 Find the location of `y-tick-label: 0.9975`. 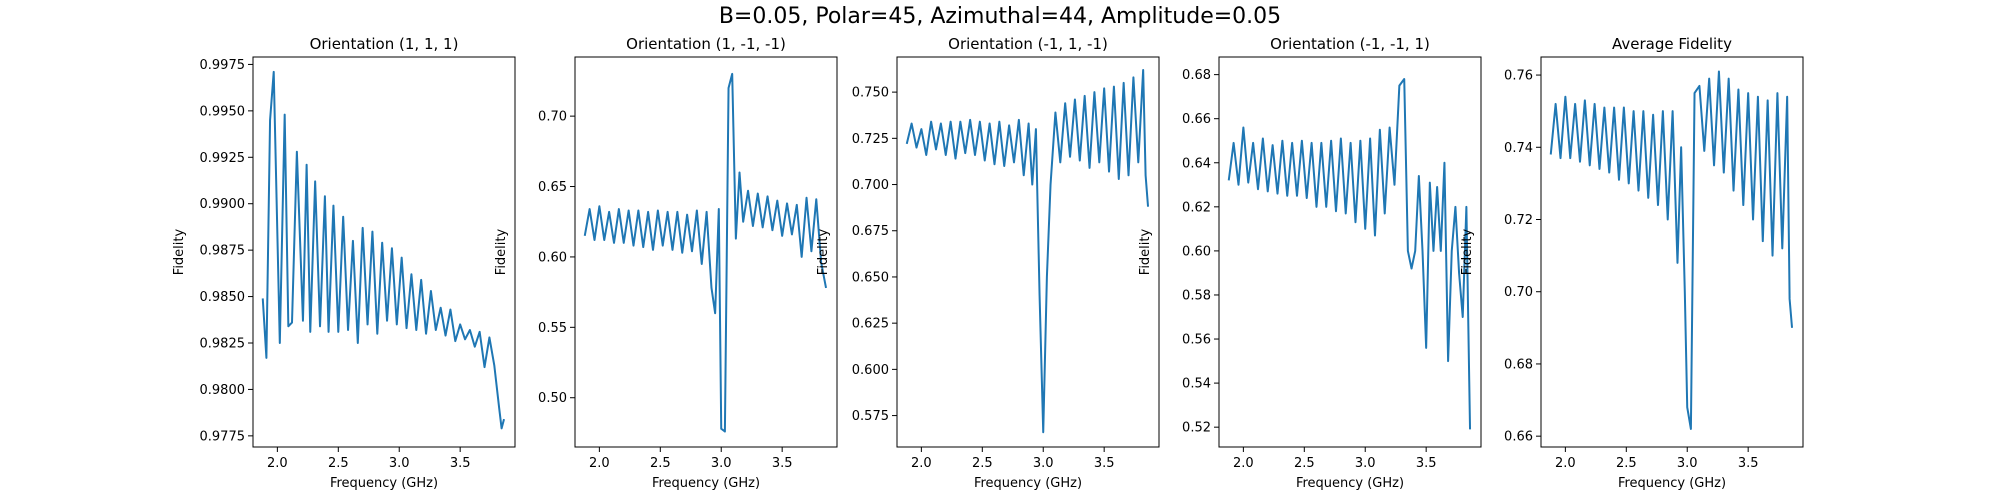

y-tick-label: 0.9975 is located at coordinates (223, 65).